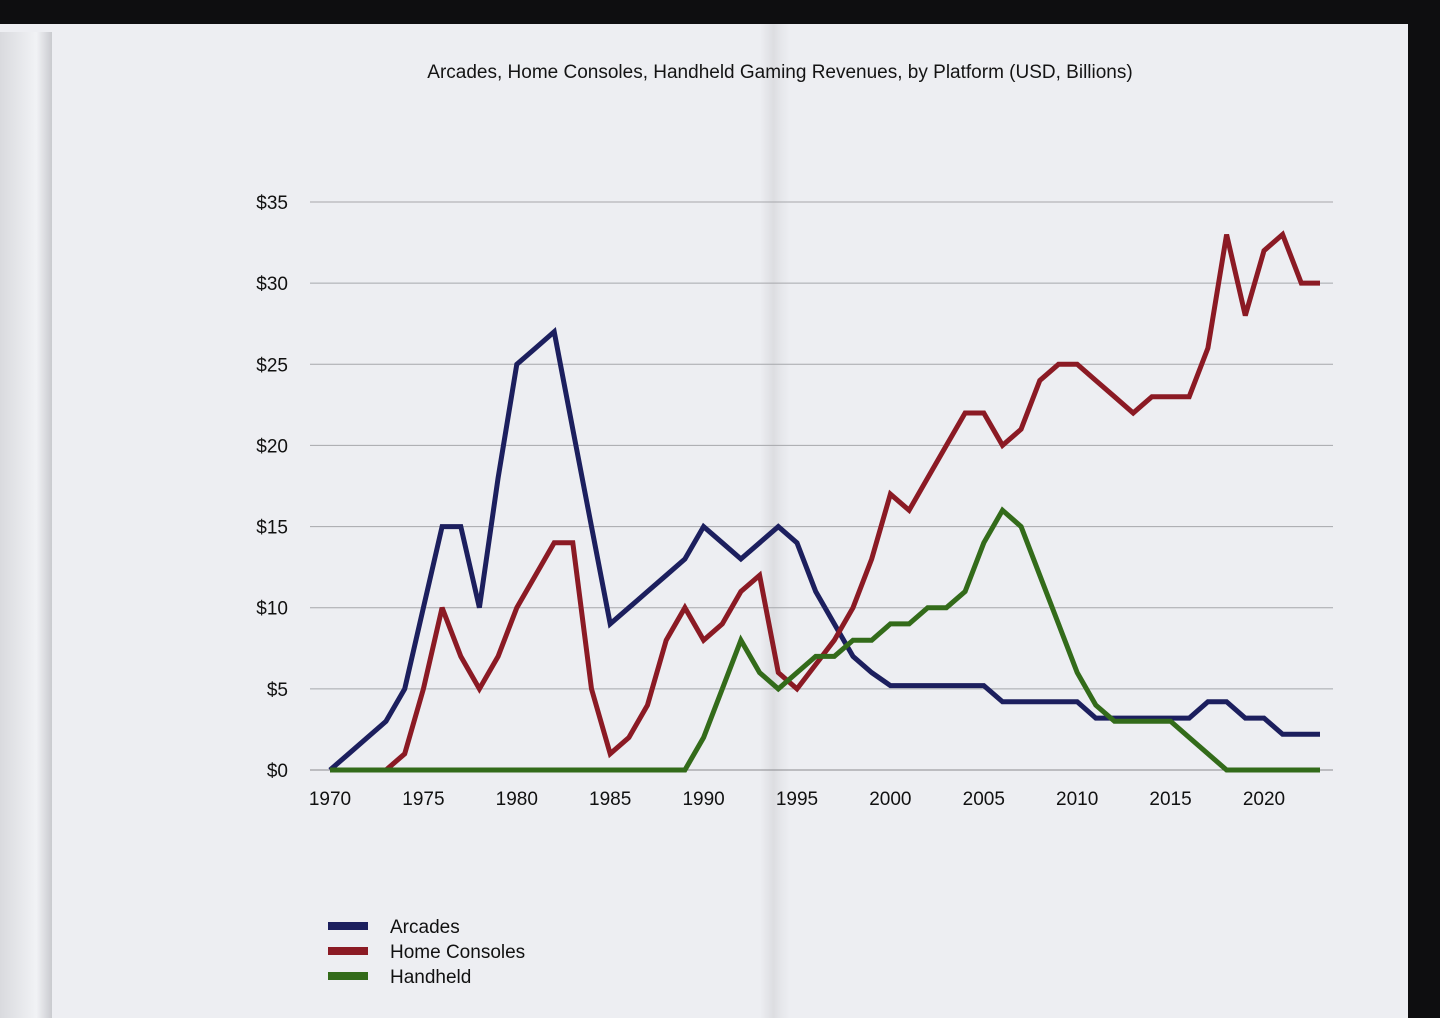  What do you see at coordinates (272, 609) in the screenshot?
I see `y-tick-label: $10` at bounding box center [272, 609].